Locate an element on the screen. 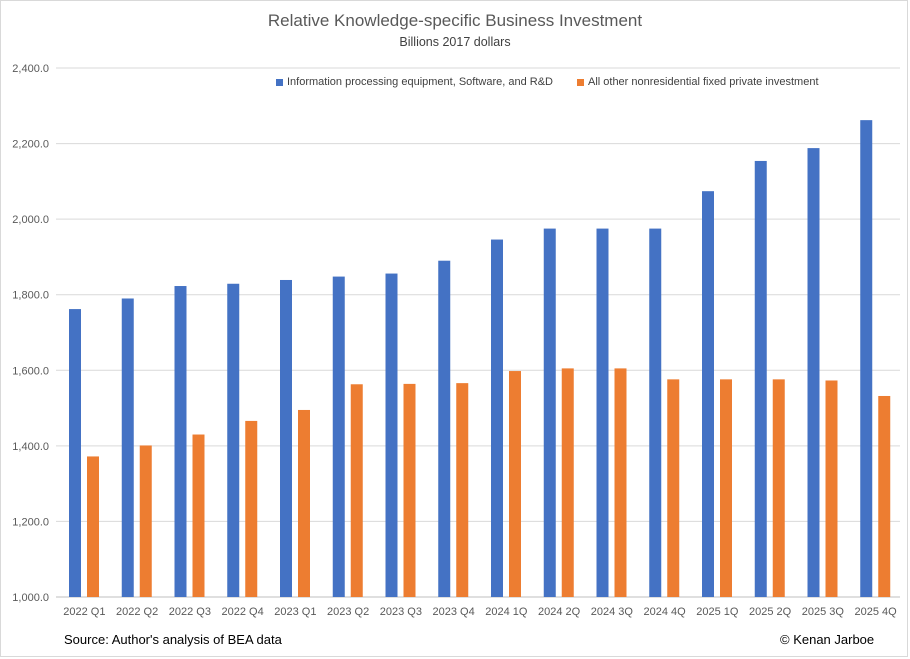 The height and width of the screenshot is (659, 910). x-tick-label: 2022 Q4 is located at coordinates (243, 612).